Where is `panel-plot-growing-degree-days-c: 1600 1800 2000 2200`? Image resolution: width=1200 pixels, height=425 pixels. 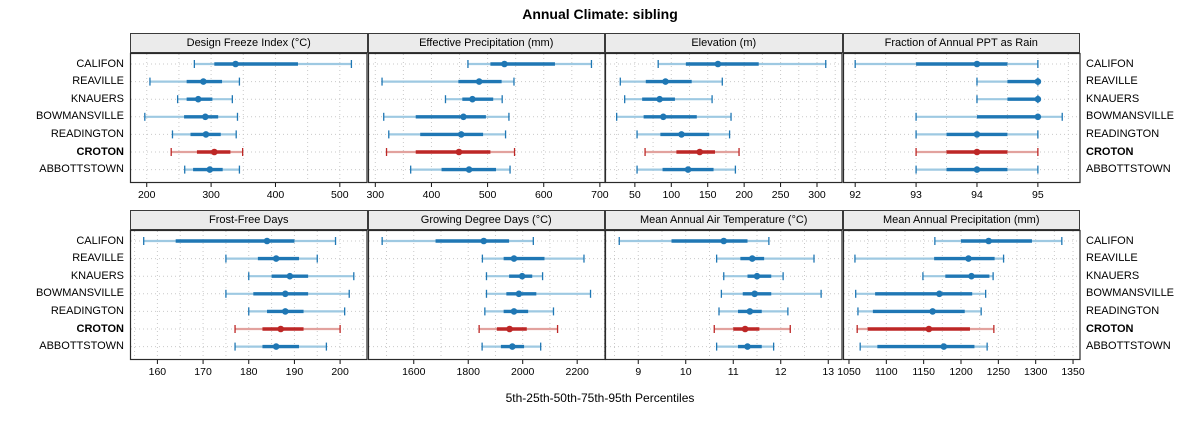
panel-plot-growing-degree-days-c: 1600 1800 2000 2200 is located at coordinates (486, 303).